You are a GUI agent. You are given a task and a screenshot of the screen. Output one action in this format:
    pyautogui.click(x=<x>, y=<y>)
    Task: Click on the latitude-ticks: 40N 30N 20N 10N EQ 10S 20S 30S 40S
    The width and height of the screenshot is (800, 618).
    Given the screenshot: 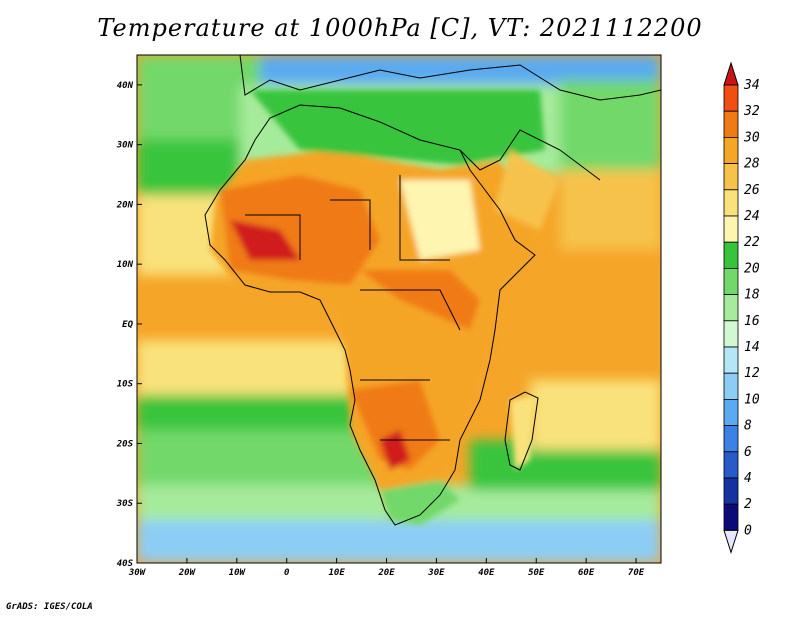 What is the action you would take?
    pyautogui.click(x=129, y=325)
    